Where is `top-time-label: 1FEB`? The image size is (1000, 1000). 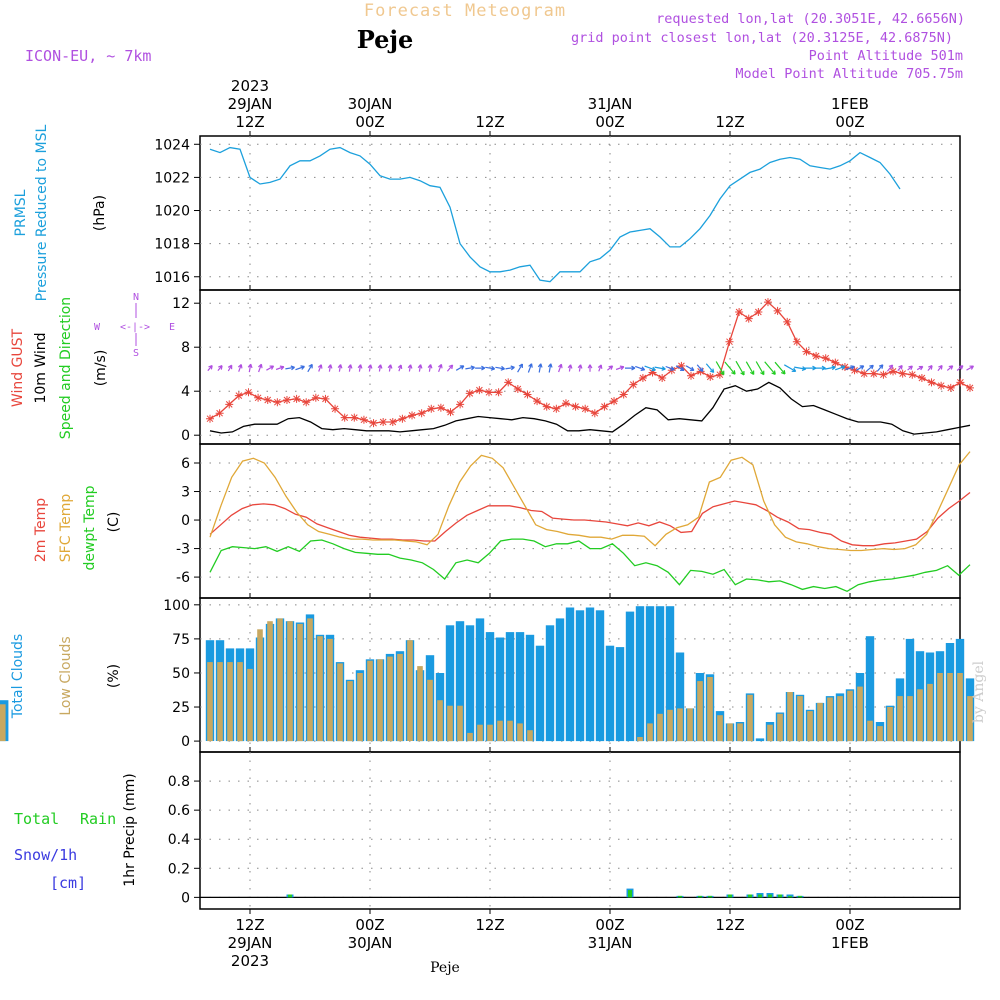 top-time-label: 1FEB is located at coordinates (850, 104).